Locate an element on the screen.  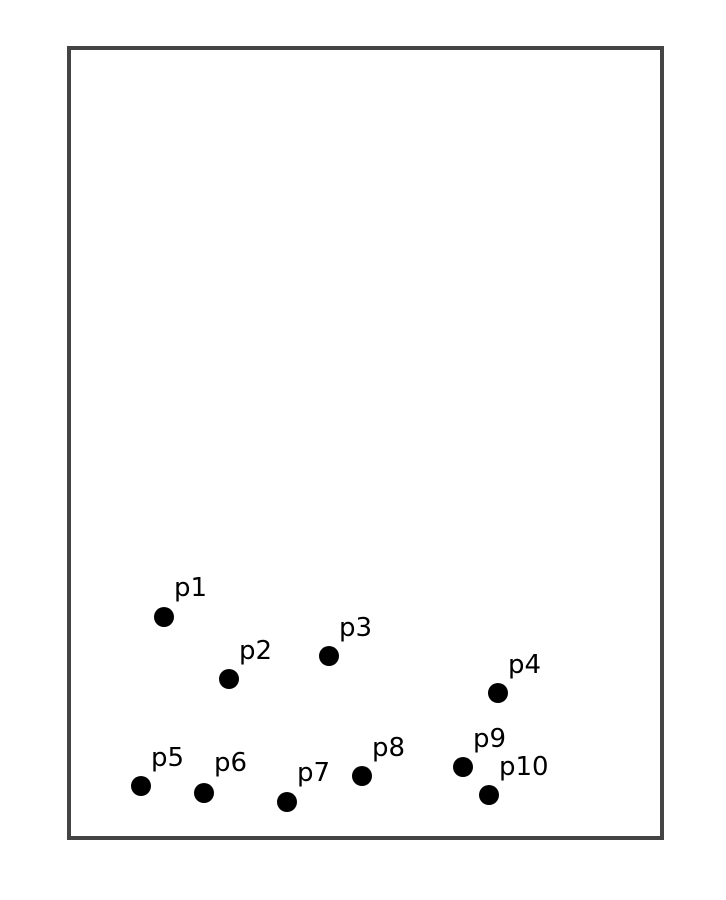
point-p5: p5 is located at coordinates (157, 769).